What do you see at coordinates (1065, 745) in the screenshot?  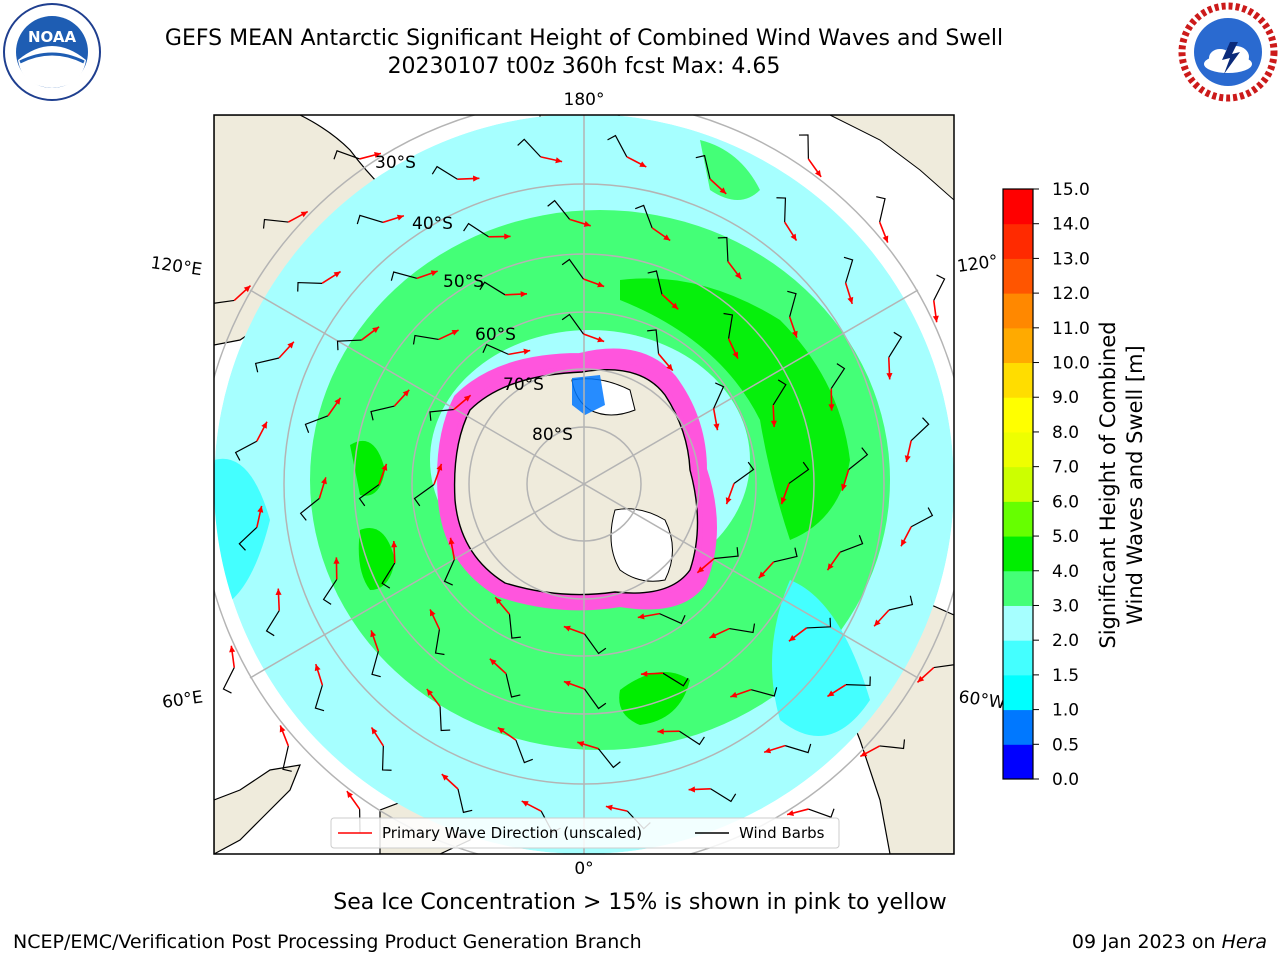 I see `colorbar-tick-label: 0.5` at bounding box center [1065, 745].